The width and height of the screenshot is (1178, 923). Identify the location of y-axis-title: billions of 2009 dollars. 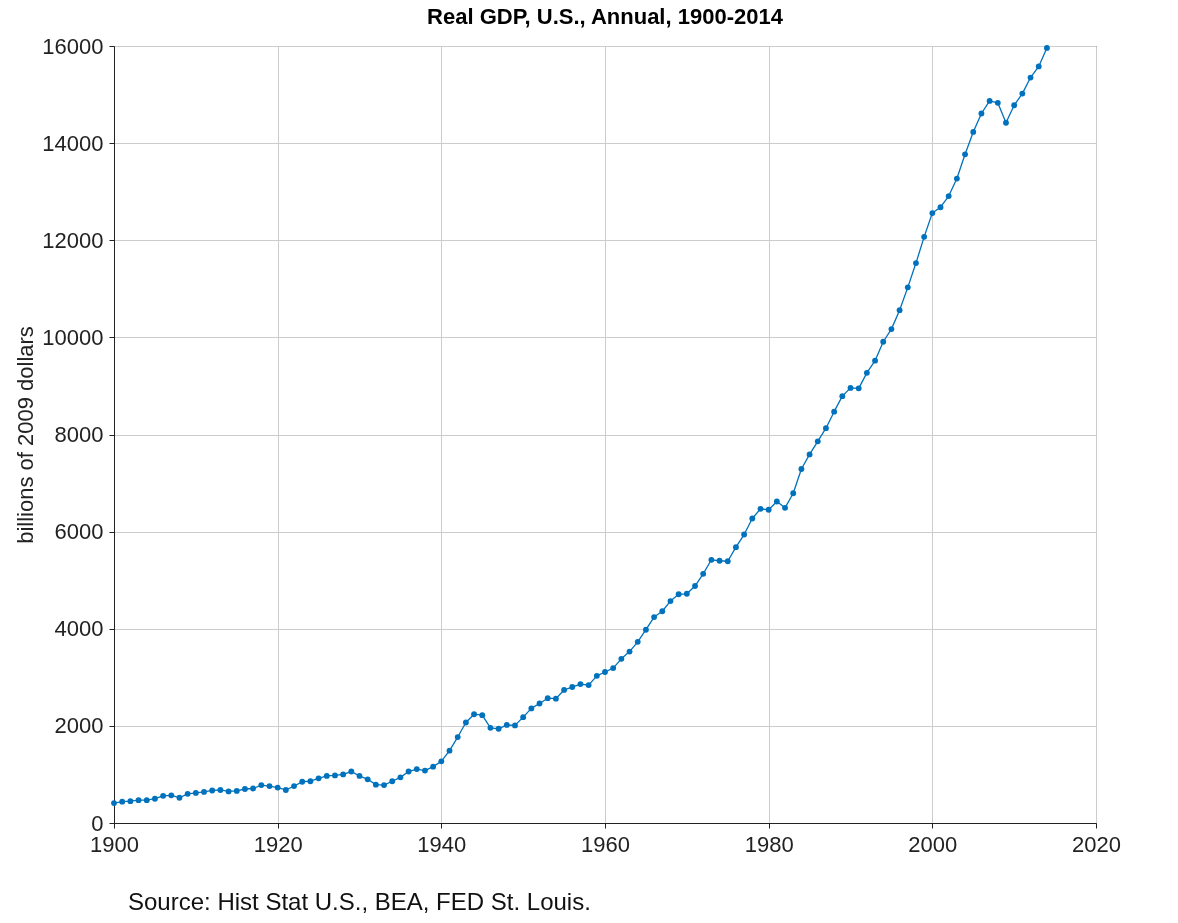
(26, 435).